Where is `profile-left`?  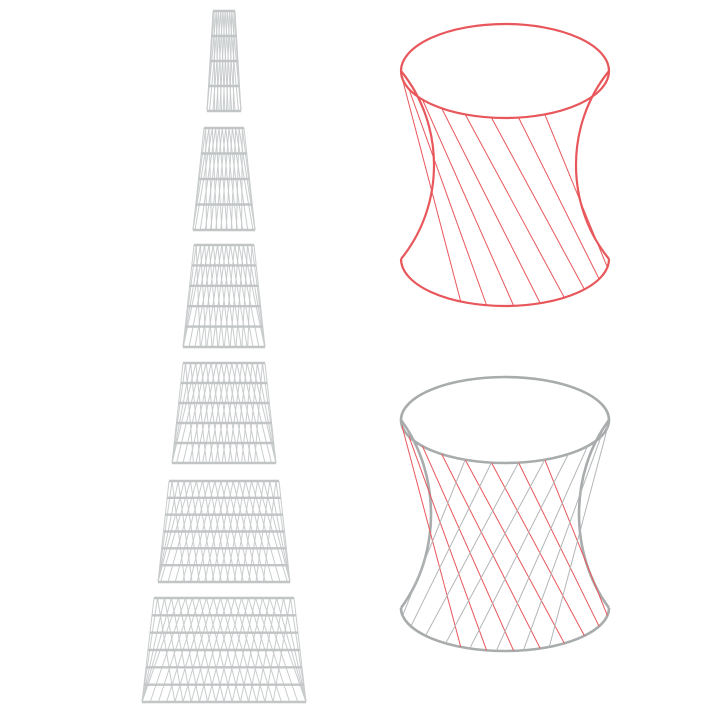 profile-left is located at coordinates (417, 165).